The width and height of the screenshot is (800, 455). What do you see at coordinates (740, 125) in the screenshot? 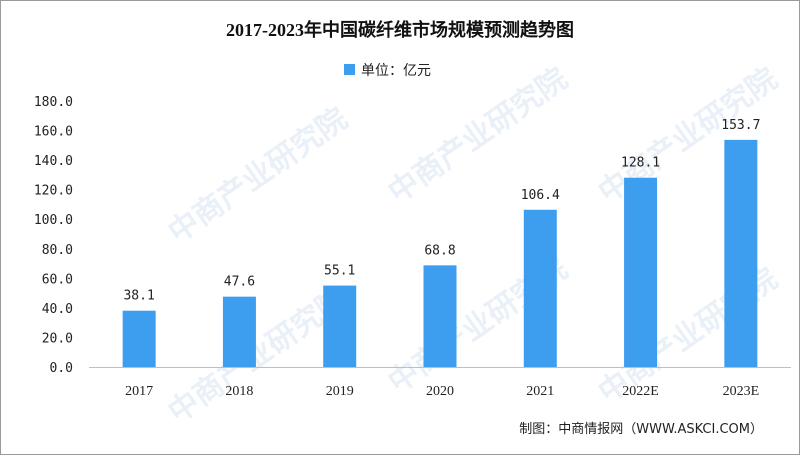
I see `bar-value-label: 153.7` at bounding box center [740, 125].